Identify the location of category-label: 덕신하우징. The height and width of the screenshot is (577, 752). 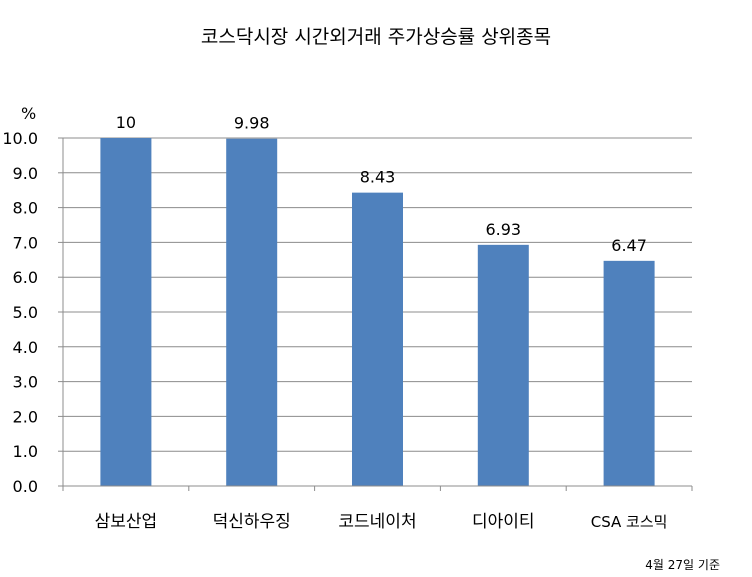
(252, 522).